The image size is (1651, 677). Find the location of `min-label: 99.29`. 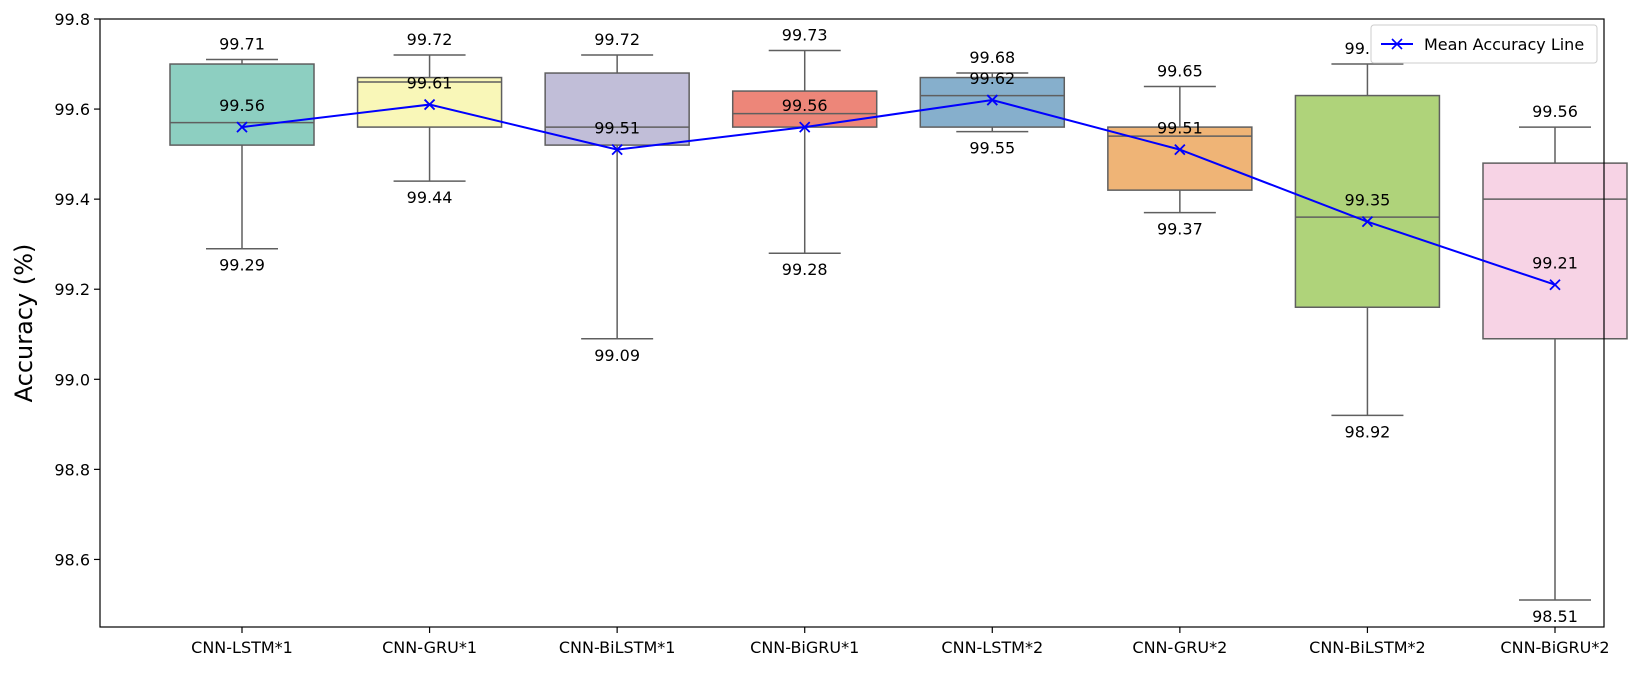

min-label: 99.29 is located at coordinates (242, 265).